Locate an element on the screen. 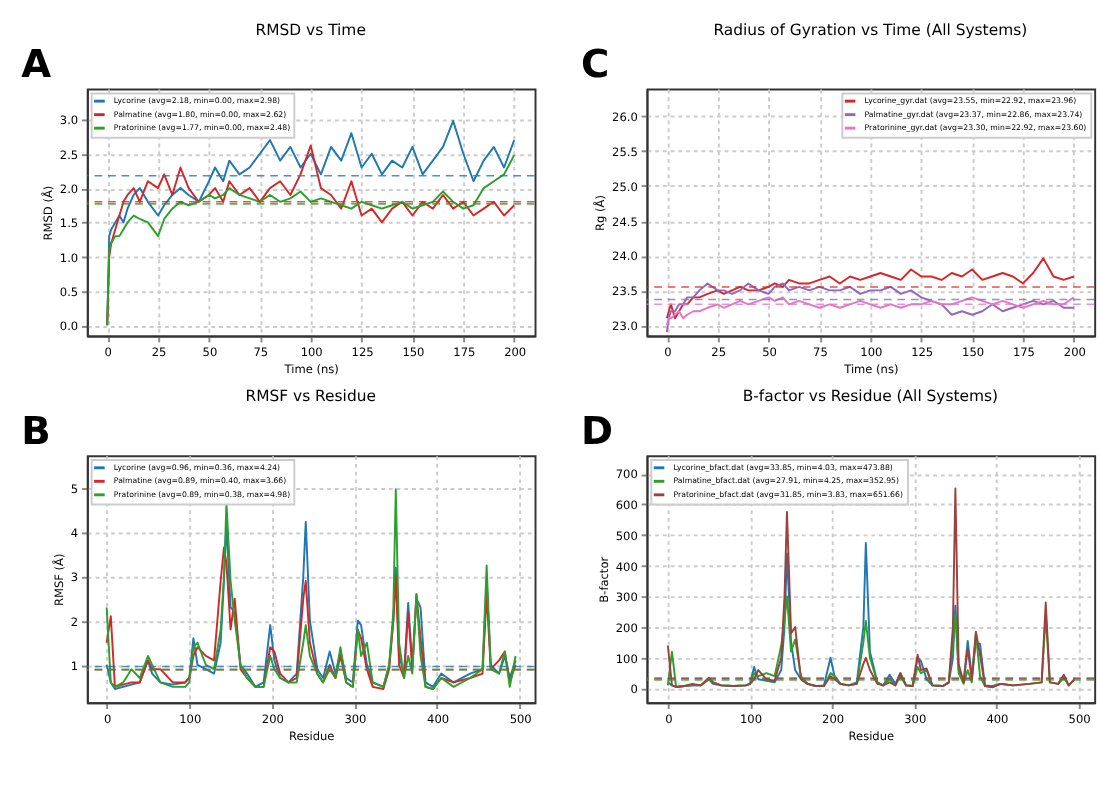 This screenshot has height=786, width=1100. text: A is located at coordinates (36, 64).